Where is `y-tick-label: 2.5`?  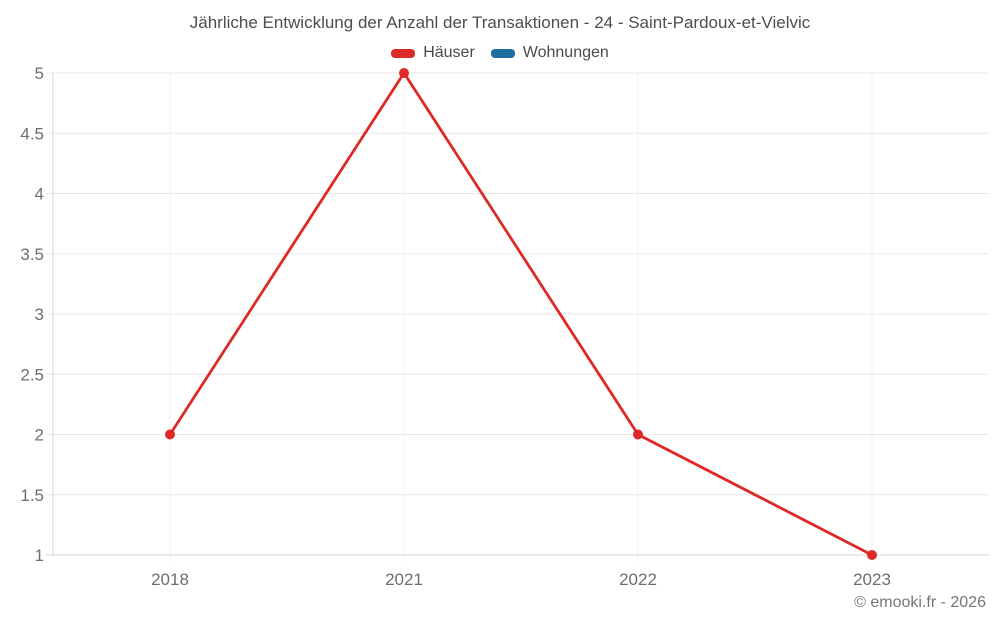
y-tick-label: 2.5 is located at coordinates (32, 374).